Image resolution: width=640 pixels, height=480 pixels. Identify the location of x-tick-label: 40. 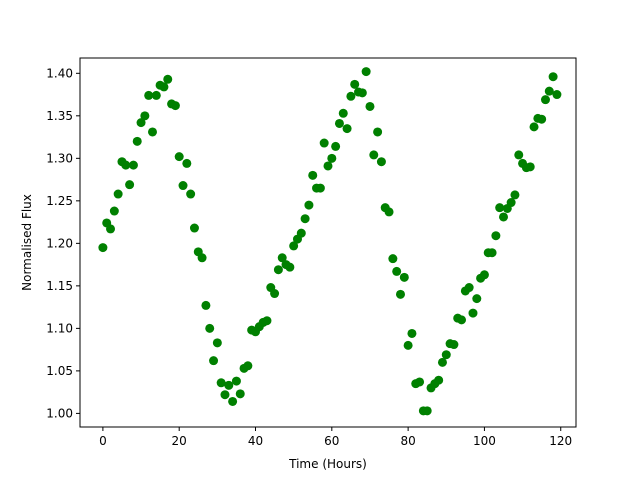
(255, 441).